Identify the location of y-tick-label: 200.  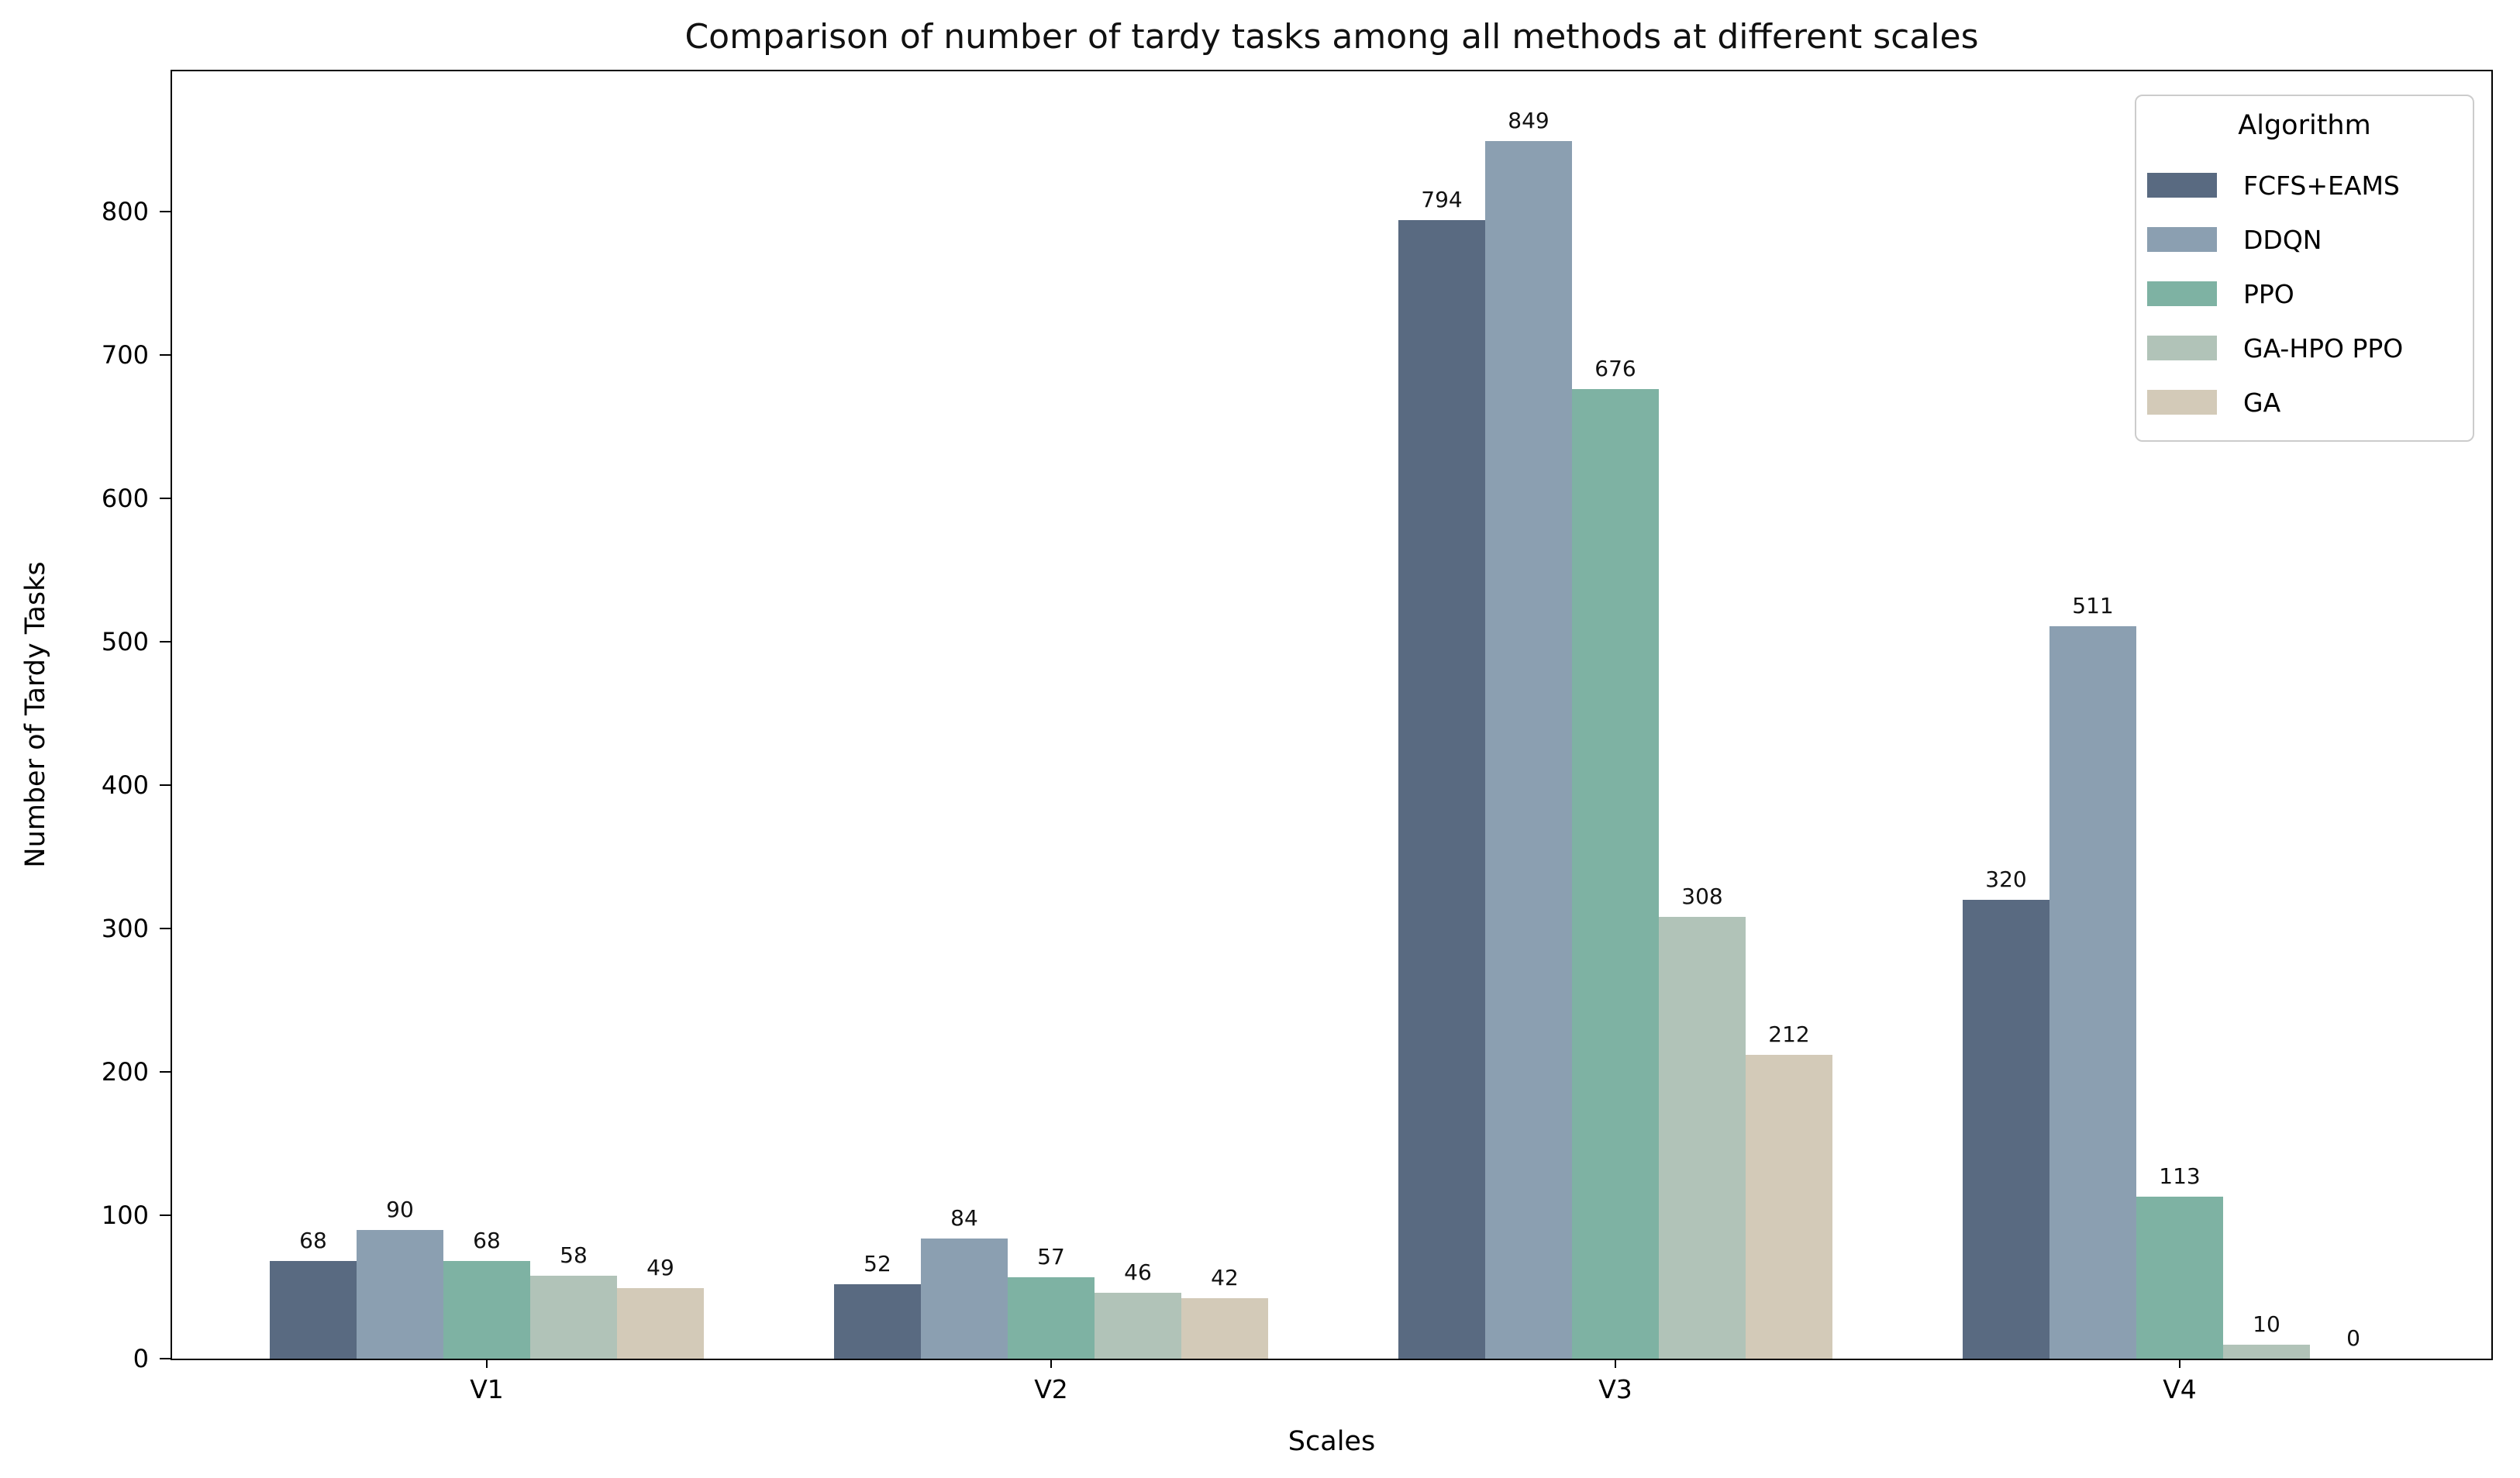
(125, 1072).